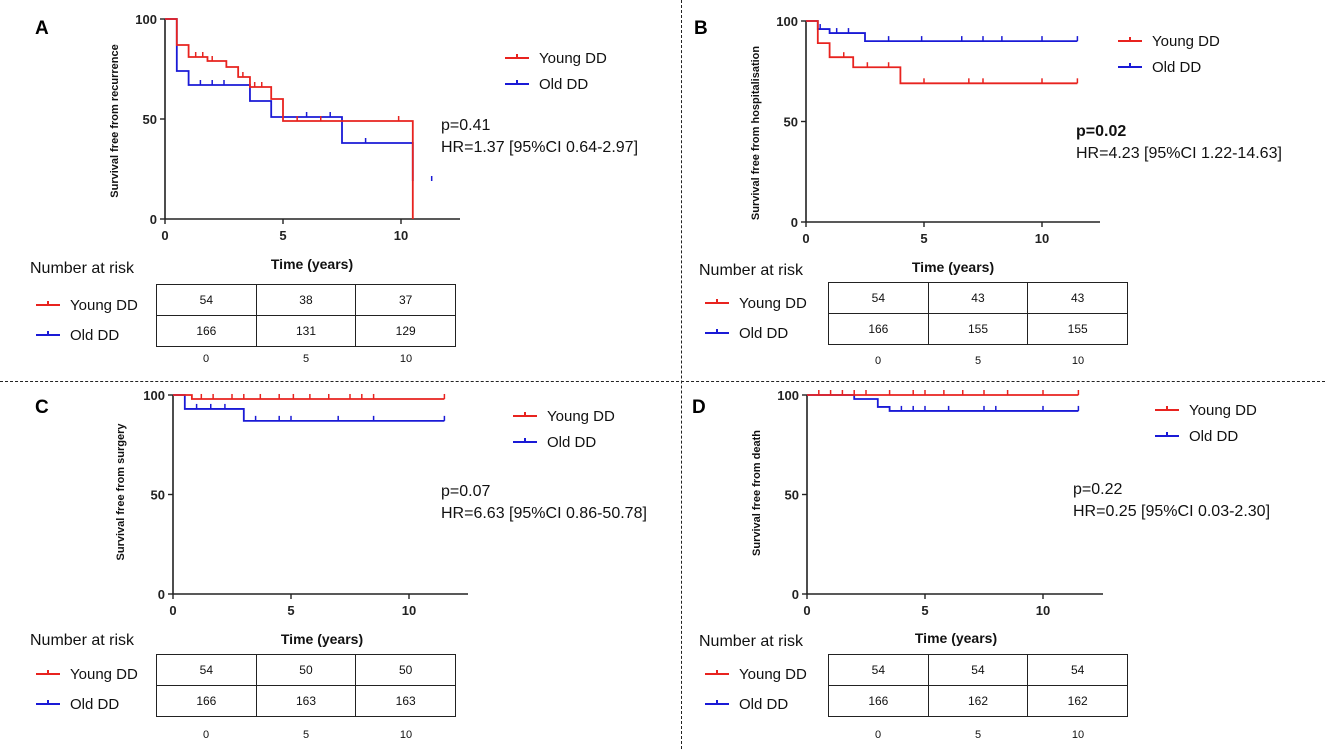 The width and height of the screenshot is (1325, 749). Describe the element at coordinates (121, 492) in the screenshot. I see `y-axis-label: Survival free from surgery` at that location.